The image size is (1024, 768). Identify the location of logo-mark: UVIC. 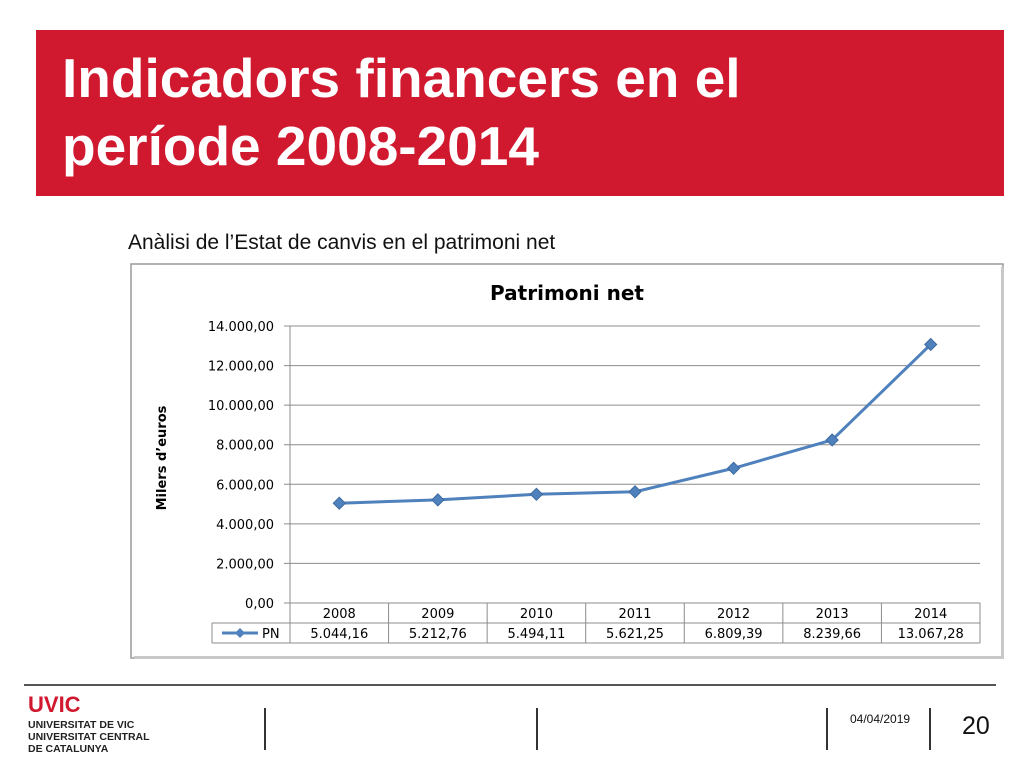
(89, 705).